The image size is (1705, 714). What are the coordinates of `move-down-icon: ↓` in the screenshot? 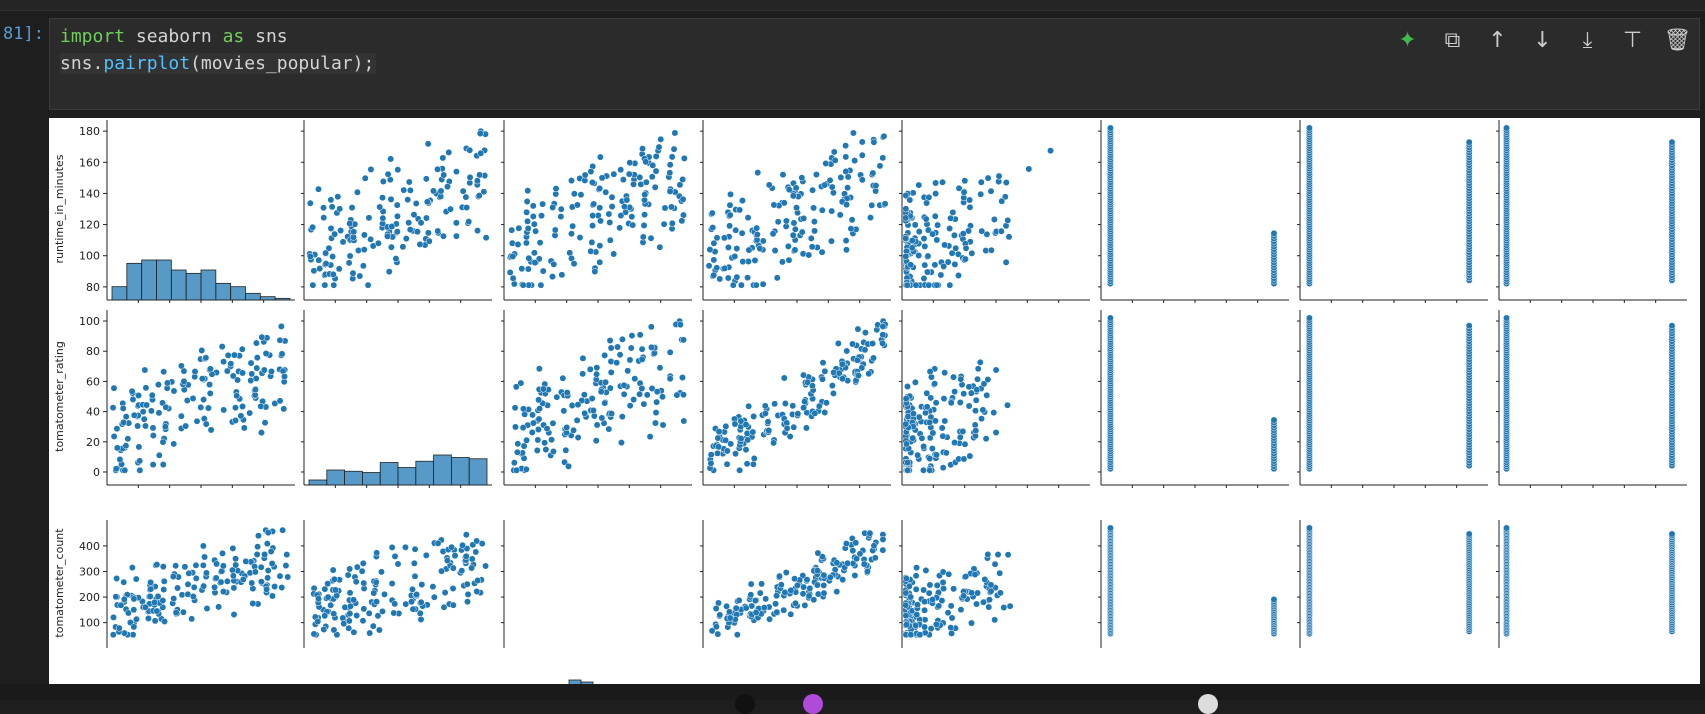 It's located at (1542, 40).